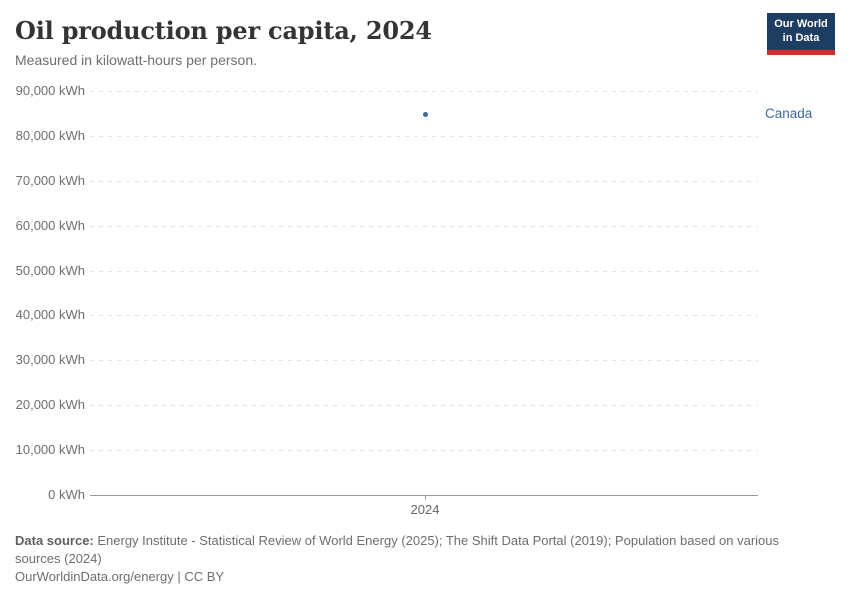  What do you see at coordinates (50, 450) in the screenshot?
I see `y-axis-tick-label: 10,000 kWh` at bounding box center [50, 450].